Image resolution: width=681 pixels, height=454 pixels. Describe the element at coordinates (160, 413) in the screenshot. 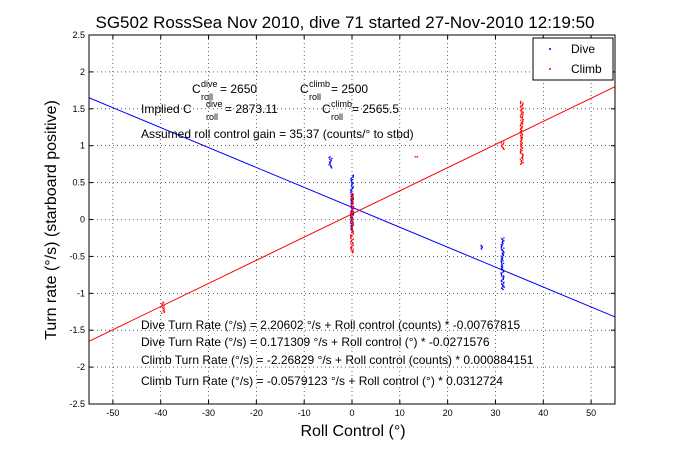

I see `x-tick-label: -40` at that location.